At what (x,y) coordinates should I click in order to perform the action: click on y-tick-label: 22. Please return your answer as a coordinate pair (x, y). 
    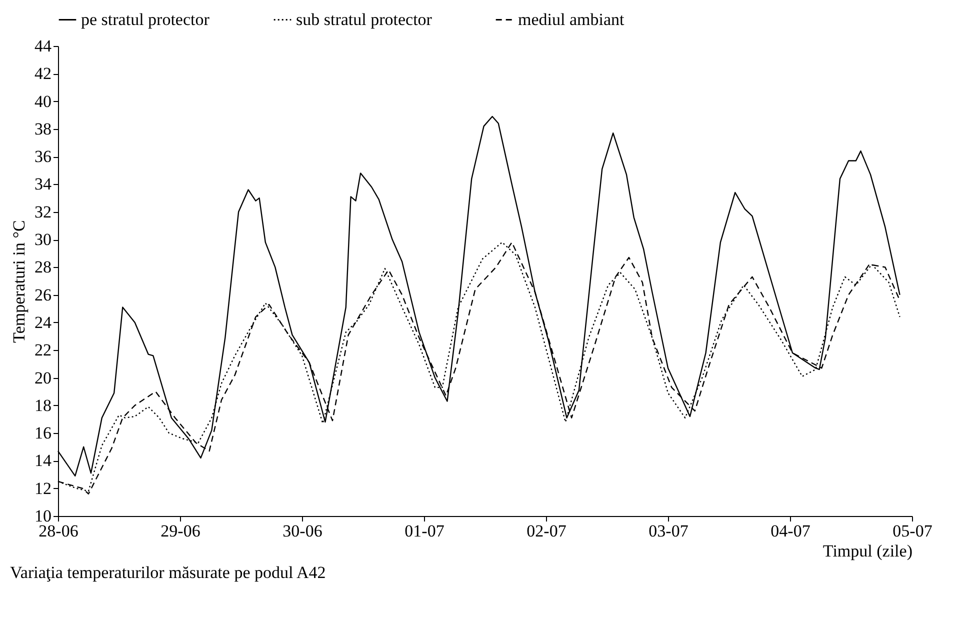
    Looking at the image, I should click on (43, 350).